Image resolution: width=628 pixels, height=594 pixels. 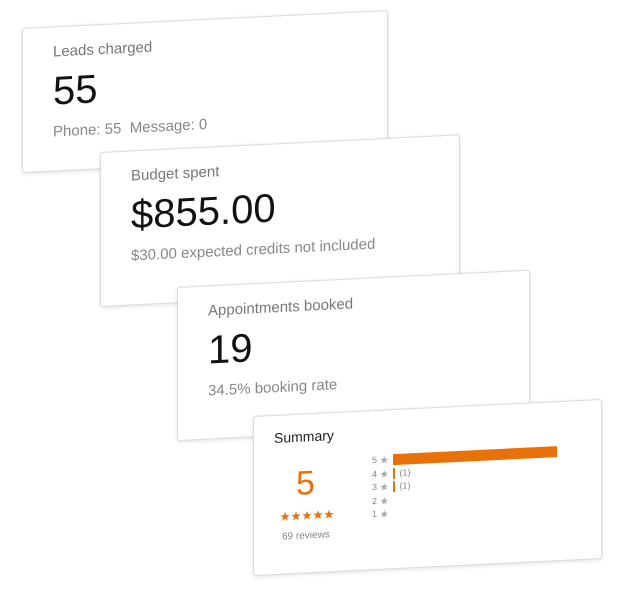 What do you see at coordinates (375, 500) in the screenshot?
I see `row-stars: 2` at bounding box center [375, 500].